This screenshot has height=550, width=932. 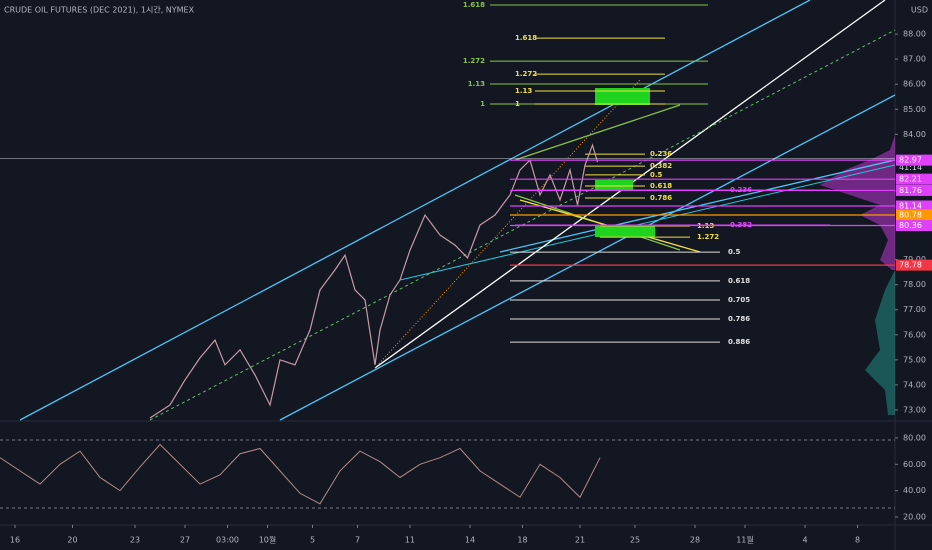 What do you see at coordinates (914, 409) in the screenshot?
I see `y-tick-label: 73.00` at bounding box center [914, 409].